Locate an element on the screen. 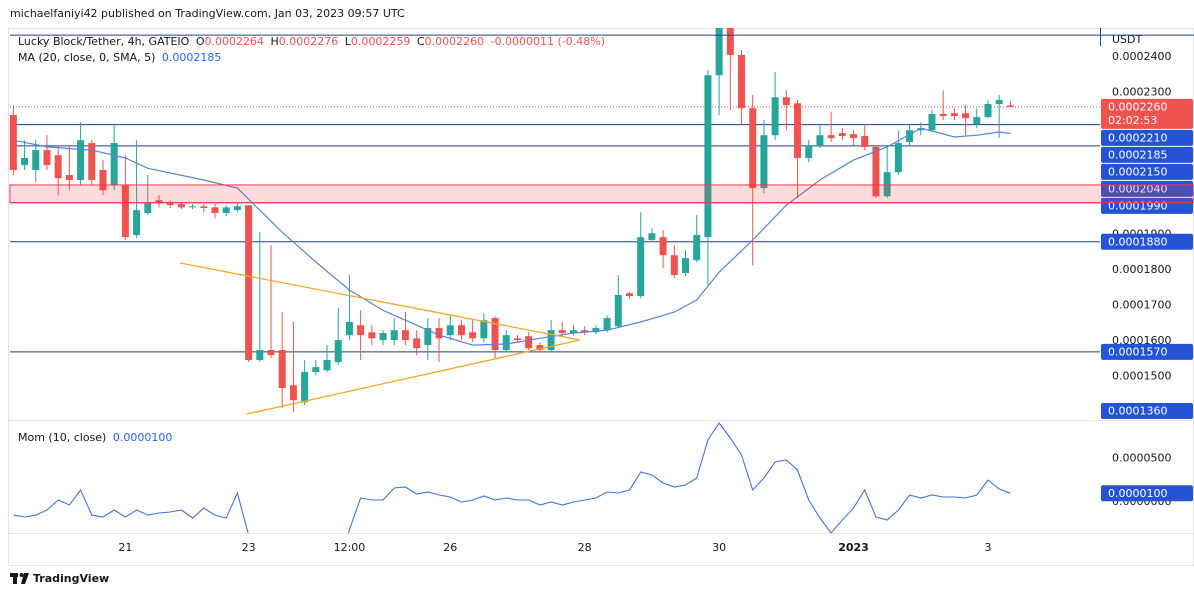 The image size is (1194, 597). price-label: 0.0002040 is located at coordinates (1138, 188).